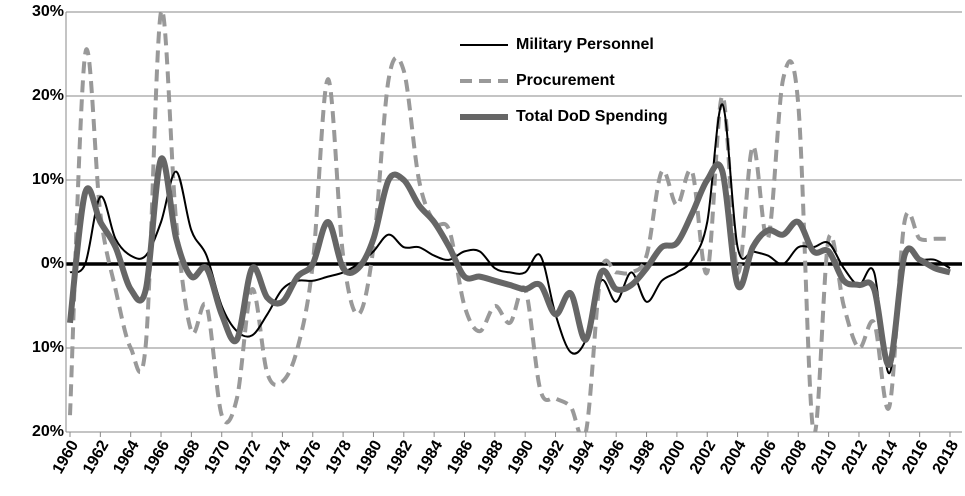 The width and height of the screenshot is (965, 496). I want to click on y-tick-label: 30%, so click(48, 11).